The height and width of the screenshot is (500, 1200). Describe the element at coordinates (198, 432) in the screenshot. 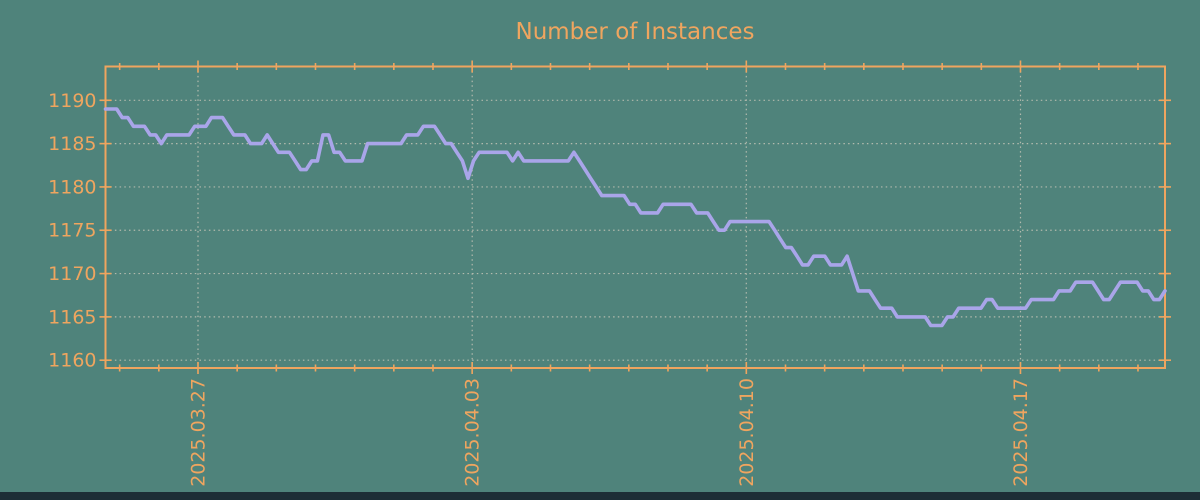

I see `x-tick-label: 2025.03.27` at that location.